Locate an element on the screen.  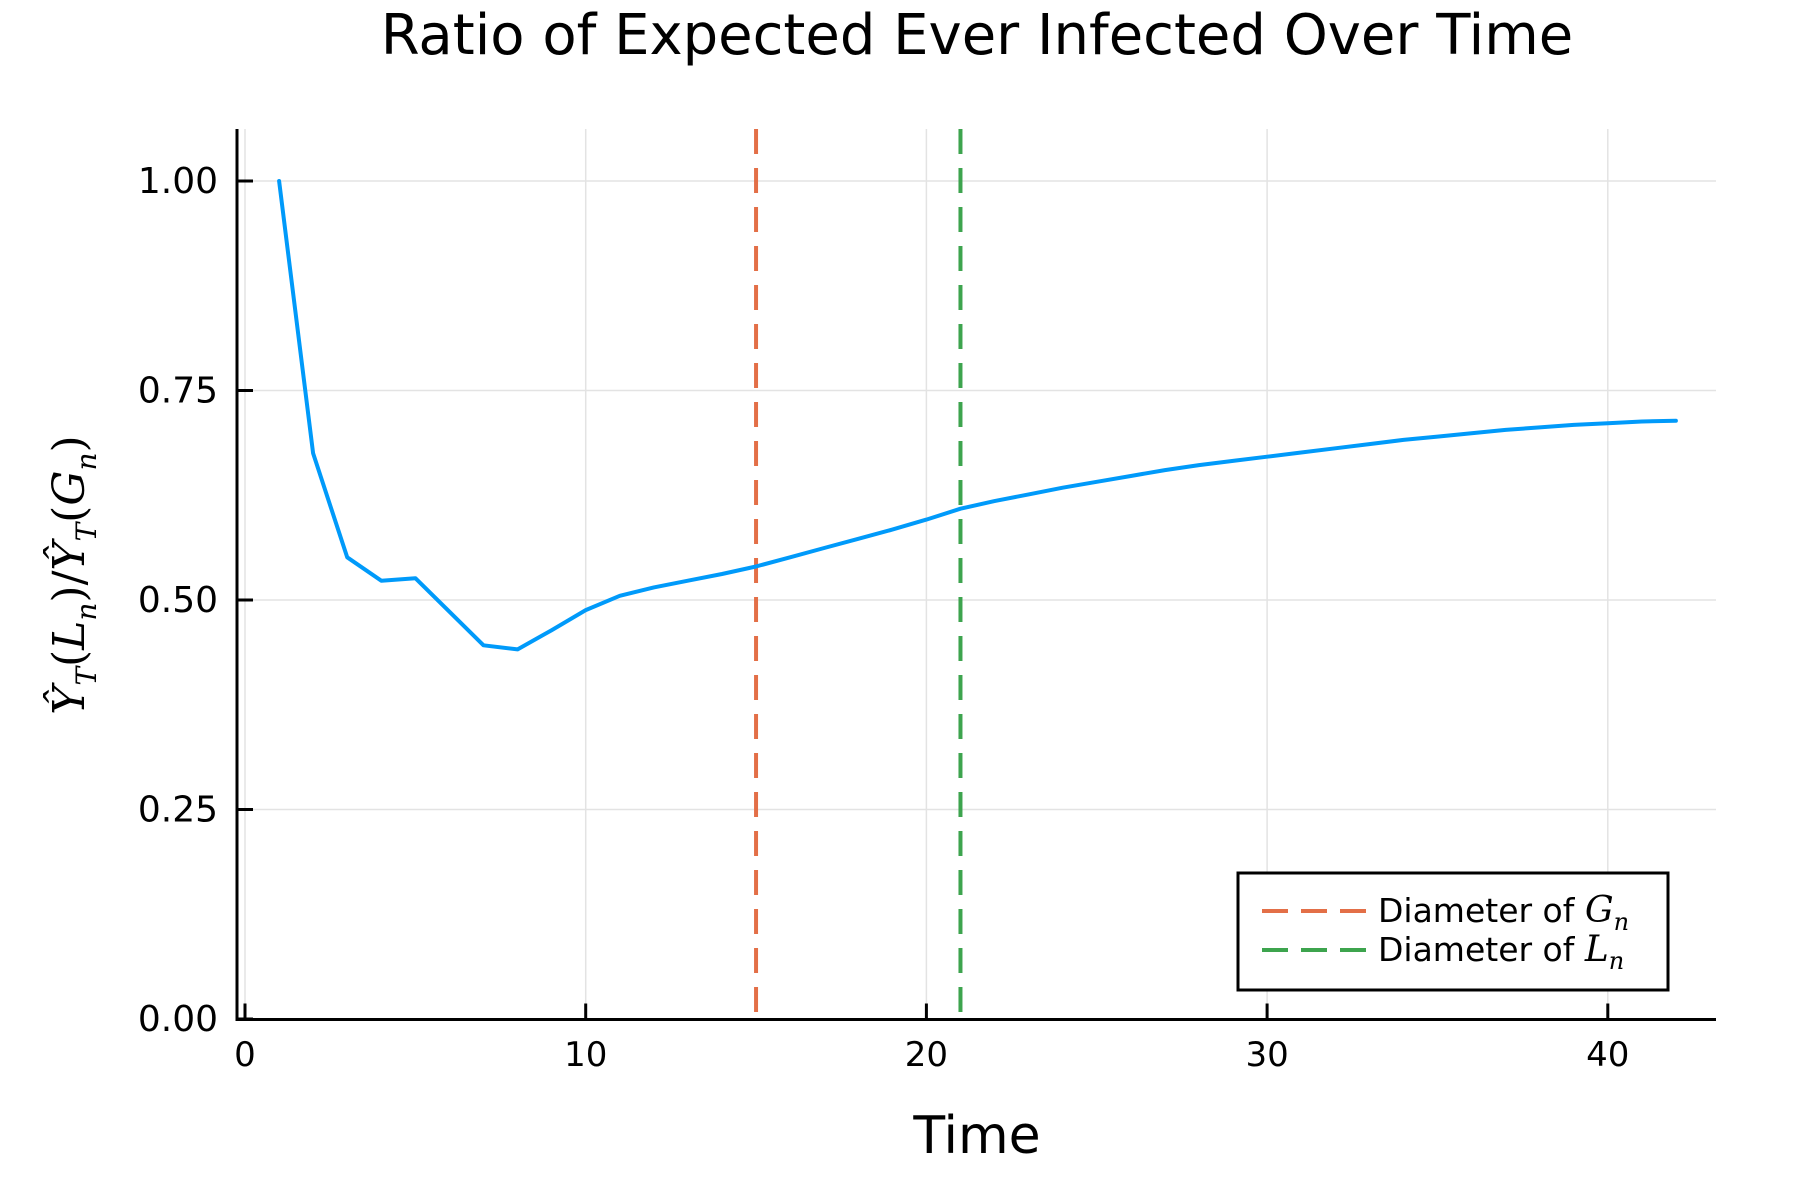
x-axis-title: Time is located at coordinates (976, 1136).